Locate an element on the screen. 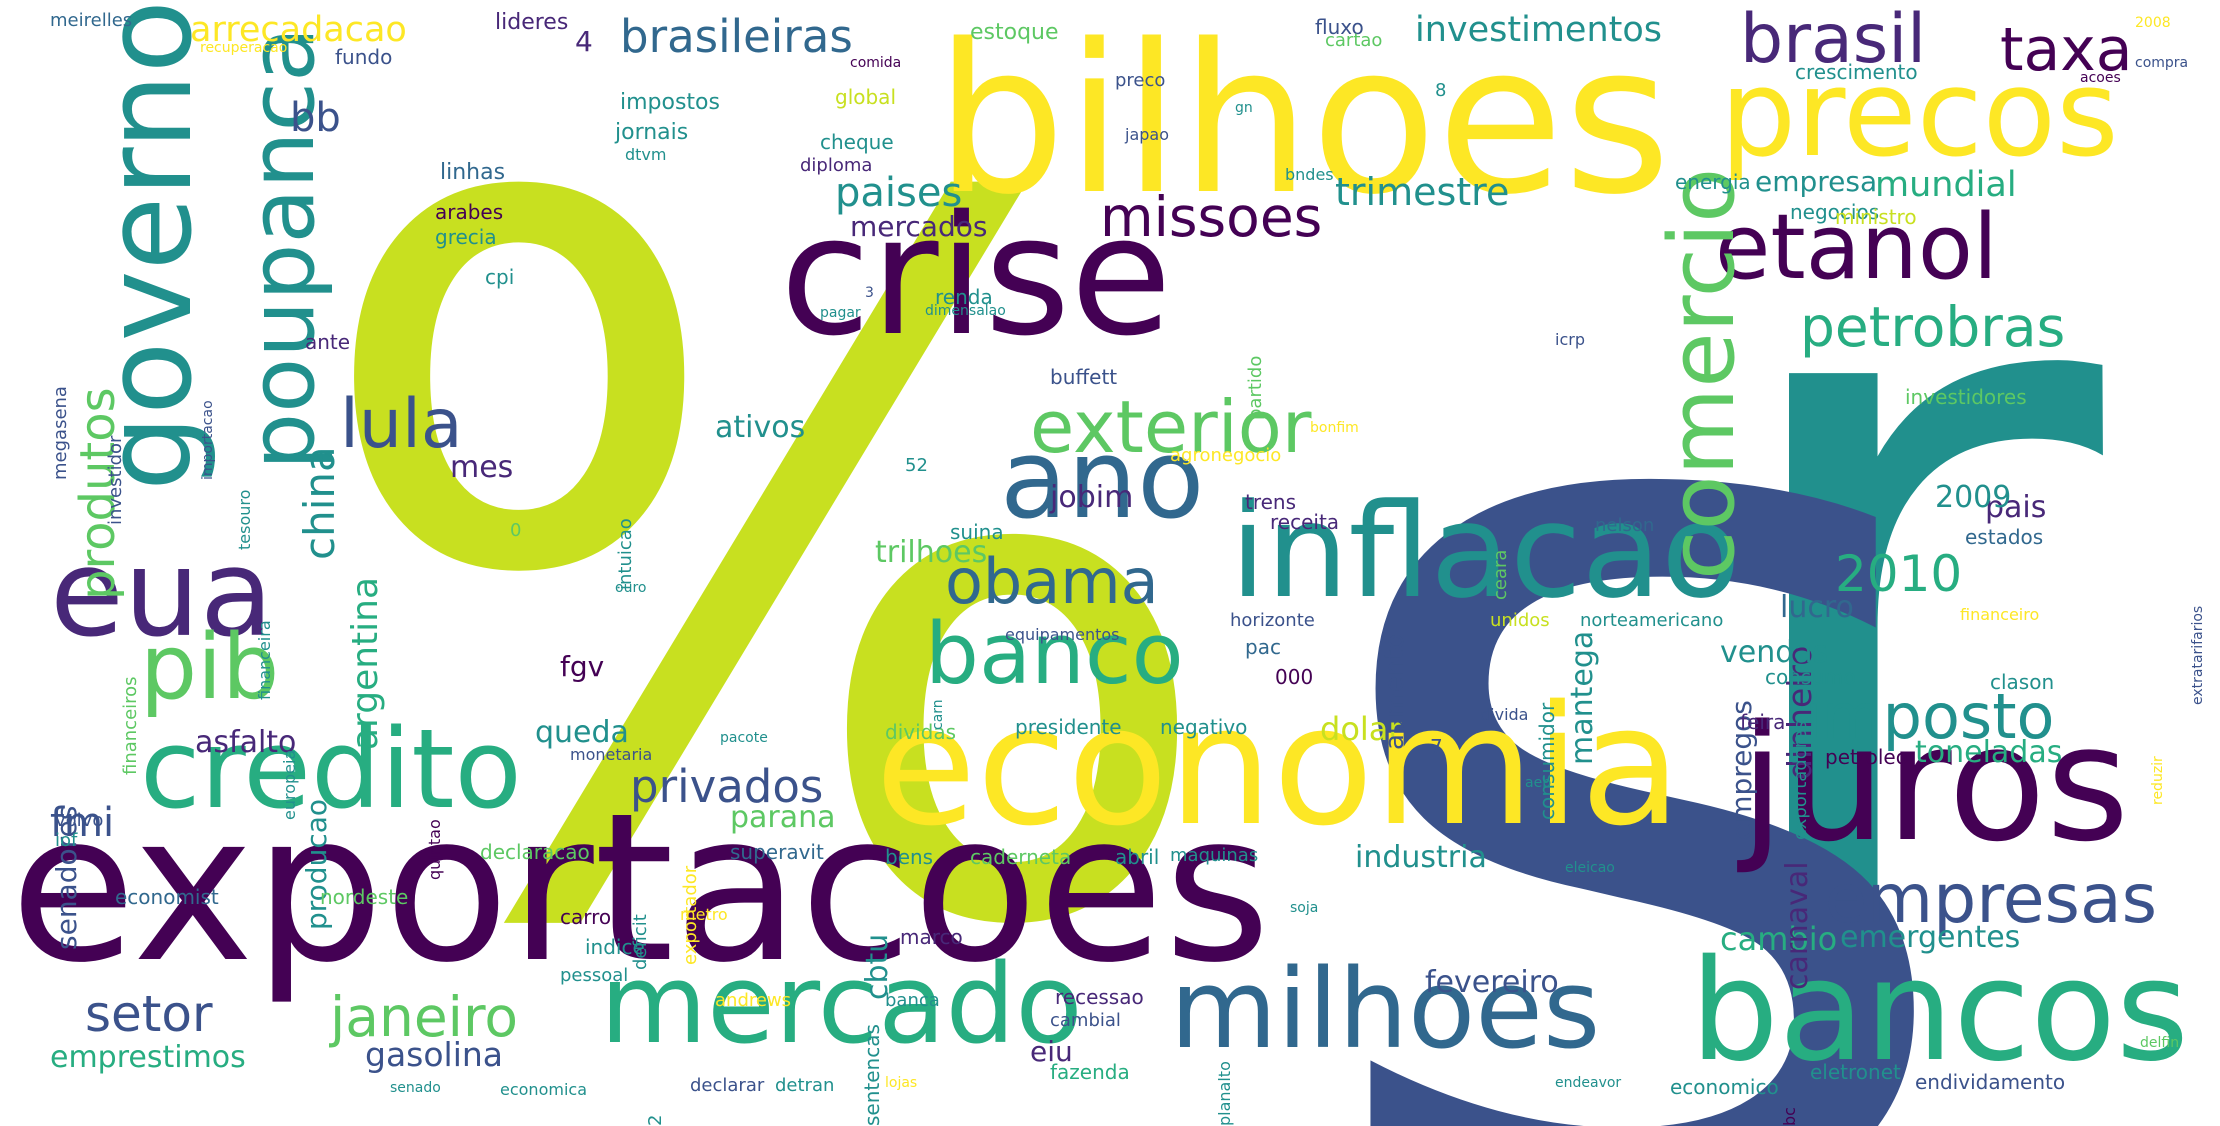 The image size is (2220, 1126). word-brasileiras: brasileiras is located at coordinates (736, 36).